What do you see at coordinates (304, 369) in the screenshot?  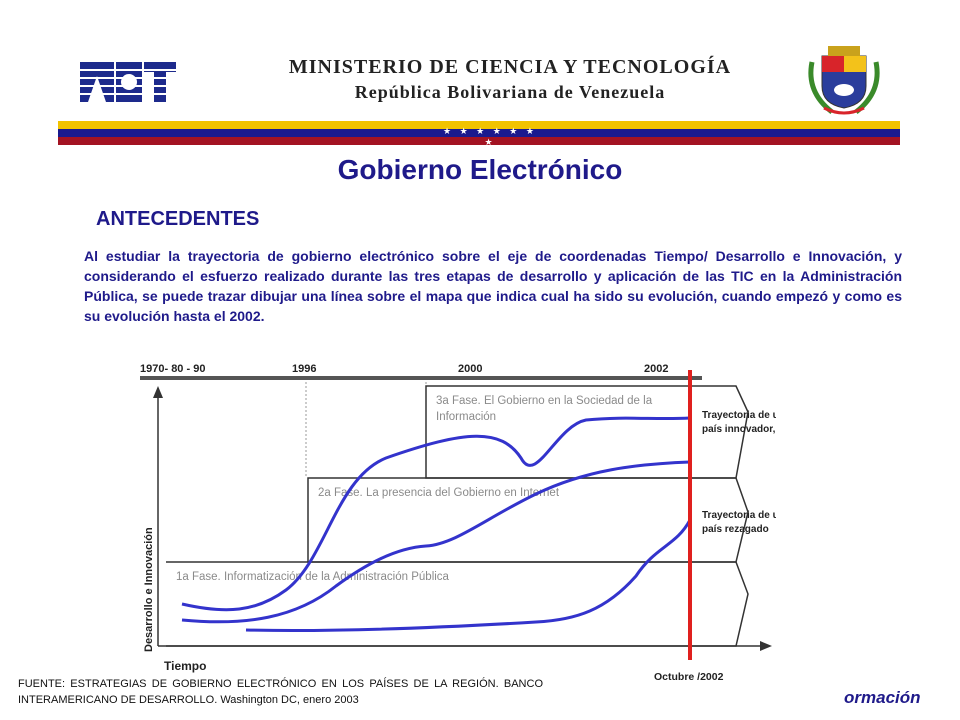 I see `period-label-2: 1996` at bounding box center [304, 369].